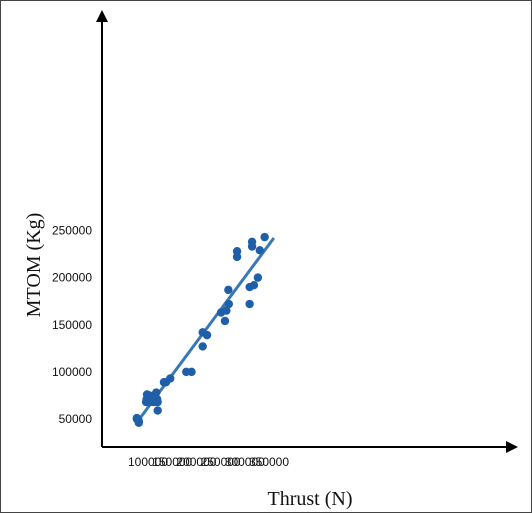 This screenshot has height=513, width=532. What do you see at coordinates (72, 278) in the screenshot?
I see `y-tick-label: 200000` at bounding box center [72, 278].